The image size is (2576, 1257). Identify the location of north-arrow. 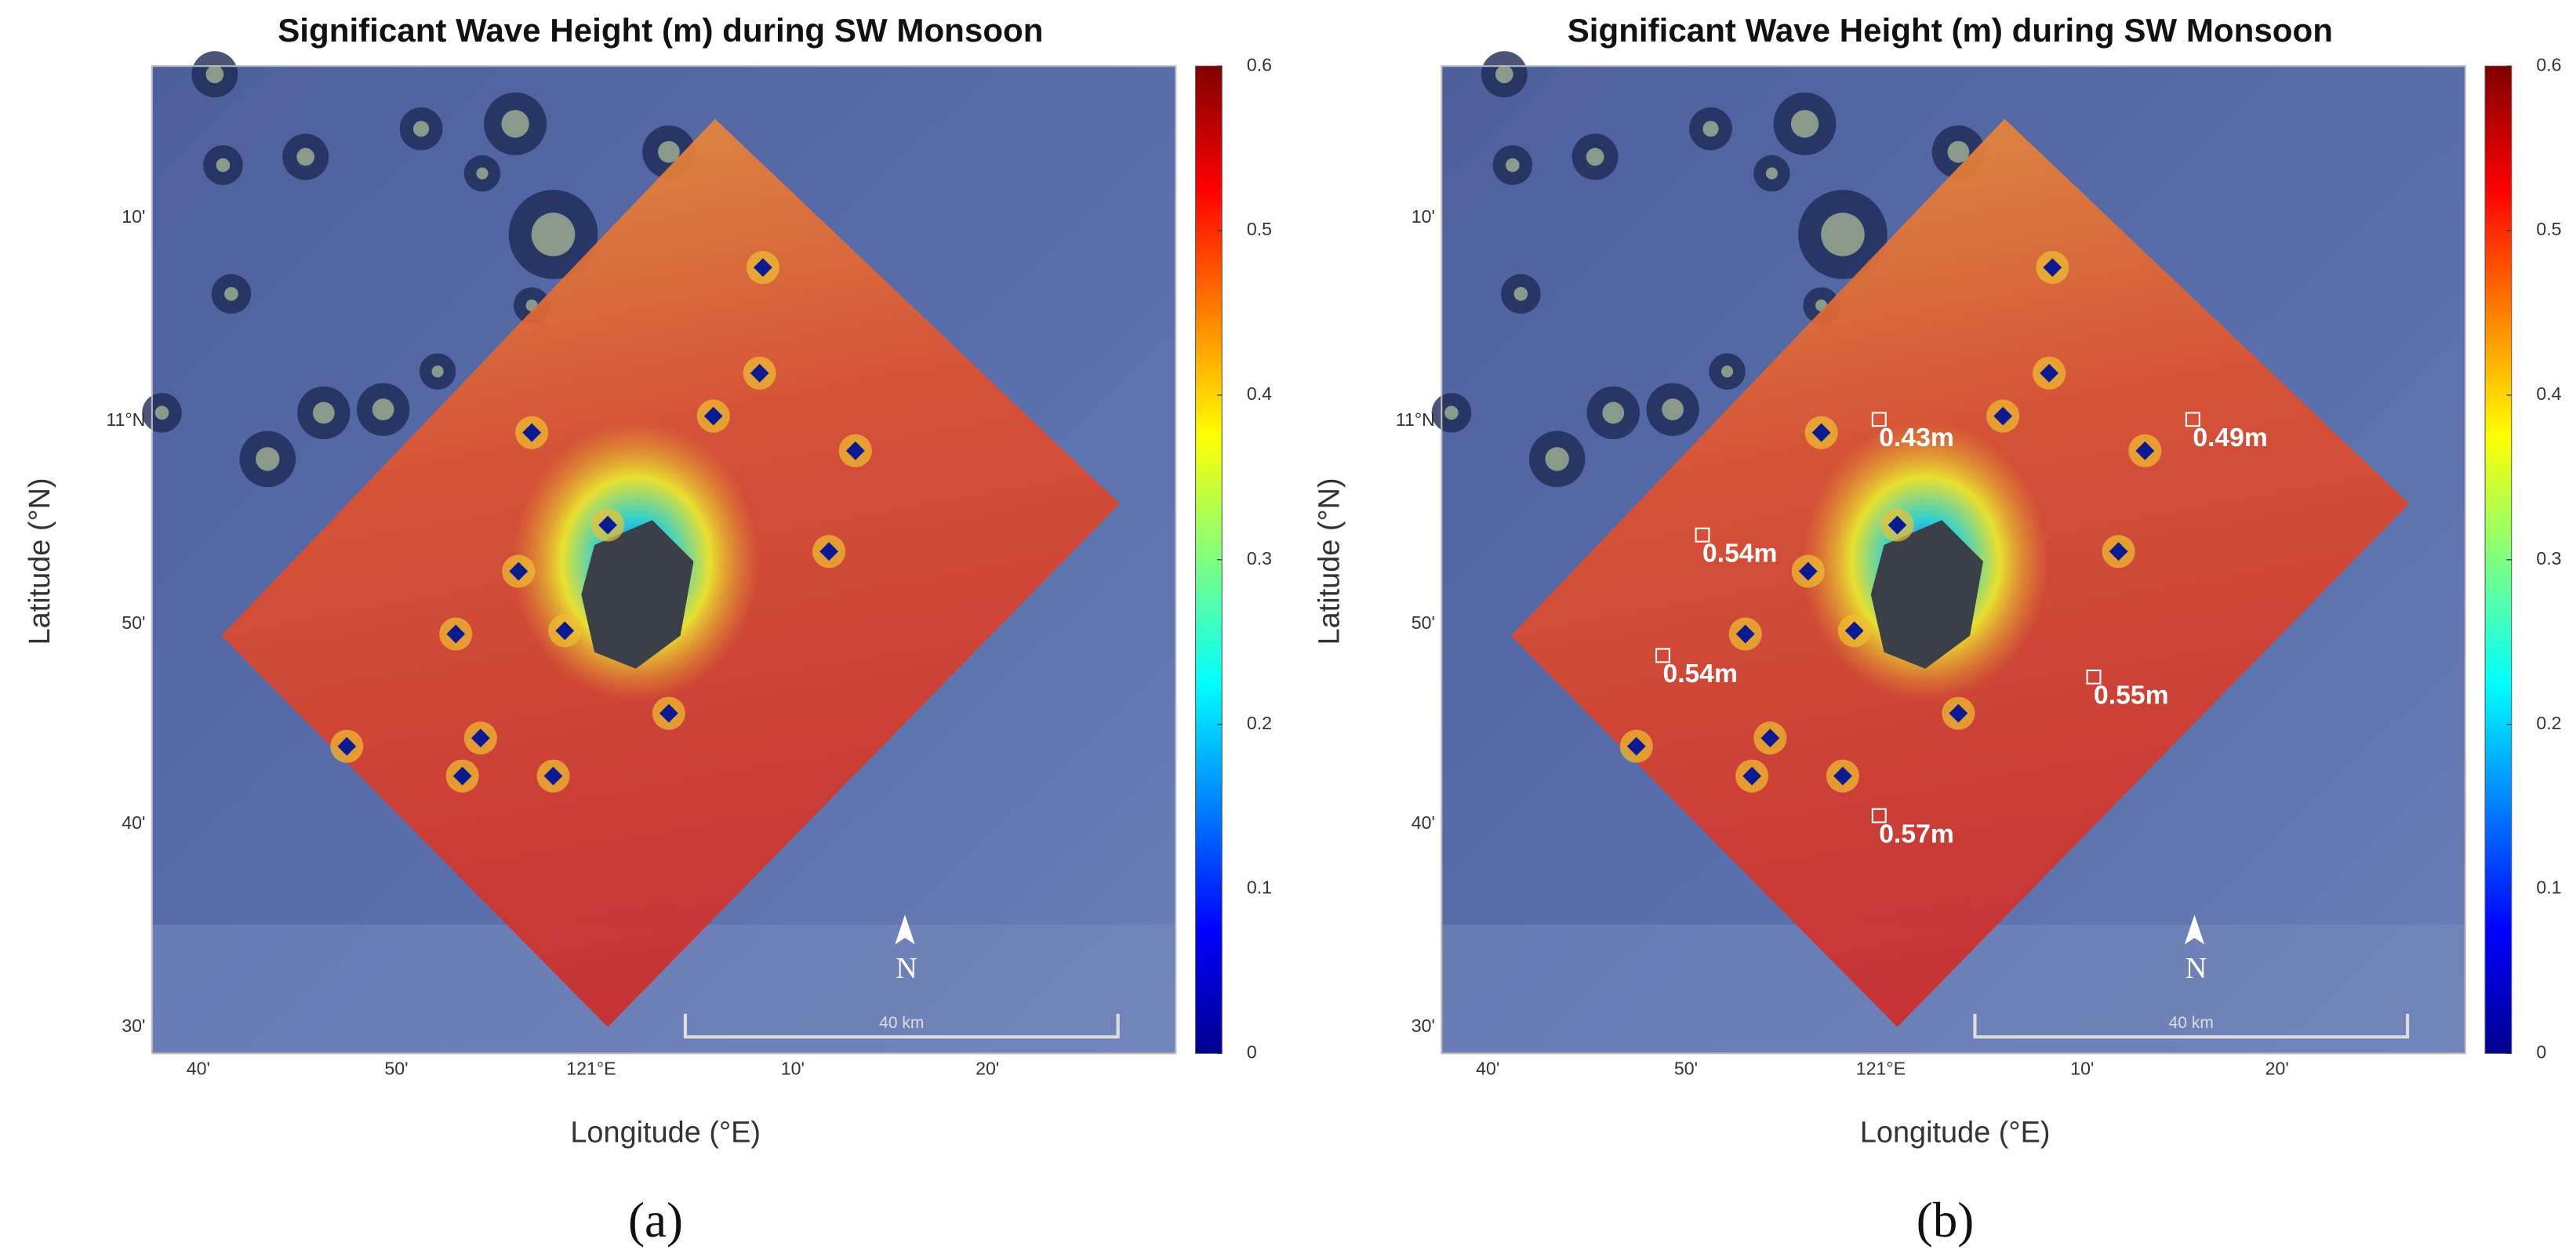
(2194, 929).